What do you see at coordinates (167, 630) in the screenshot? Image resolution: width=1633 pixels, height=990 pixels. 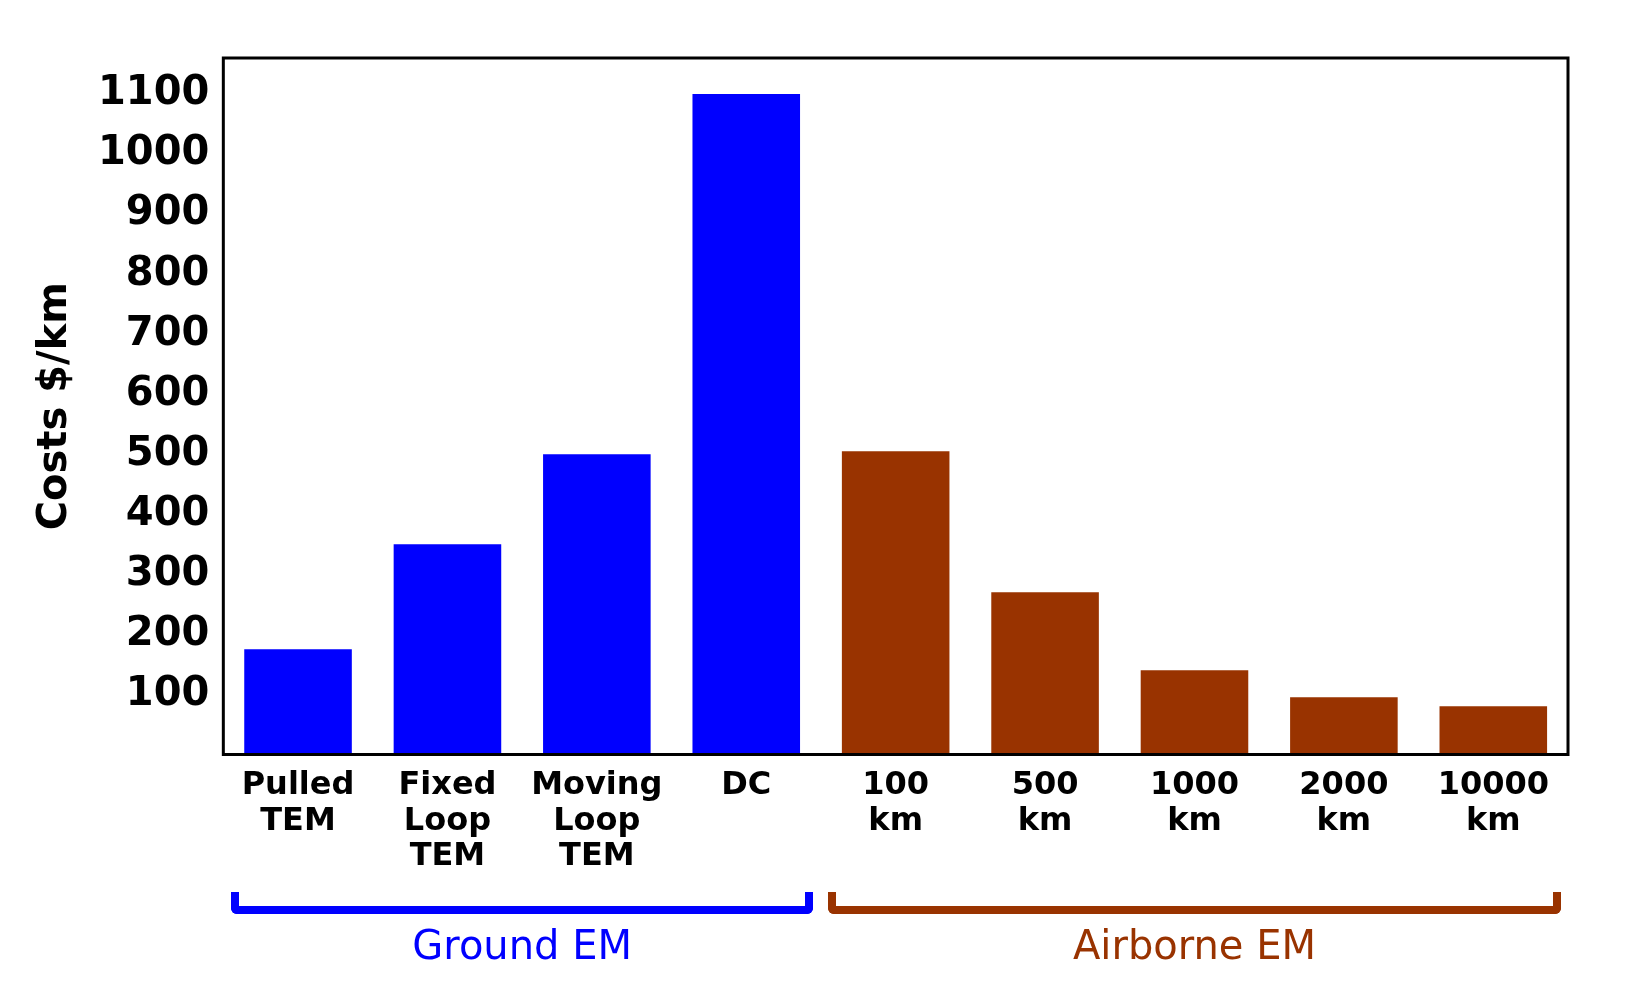 I see `y-tick-label: 200` at bounding box center [167, 630].